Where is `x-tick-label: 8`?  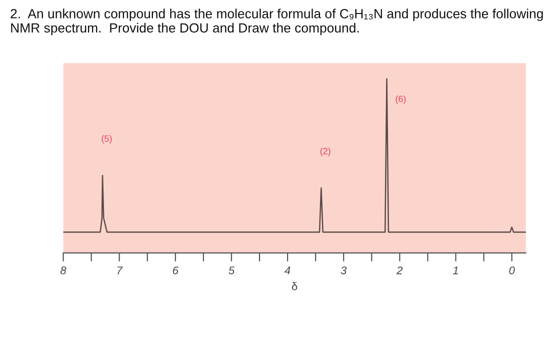
x-tick-label: 8 is located at coordinates (63, 270).